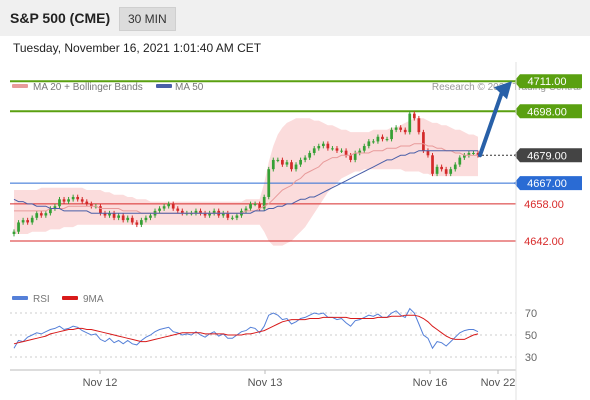  I want to click on header-bar: S&P 500 (CME) 30 MIN, so click(295, 18).